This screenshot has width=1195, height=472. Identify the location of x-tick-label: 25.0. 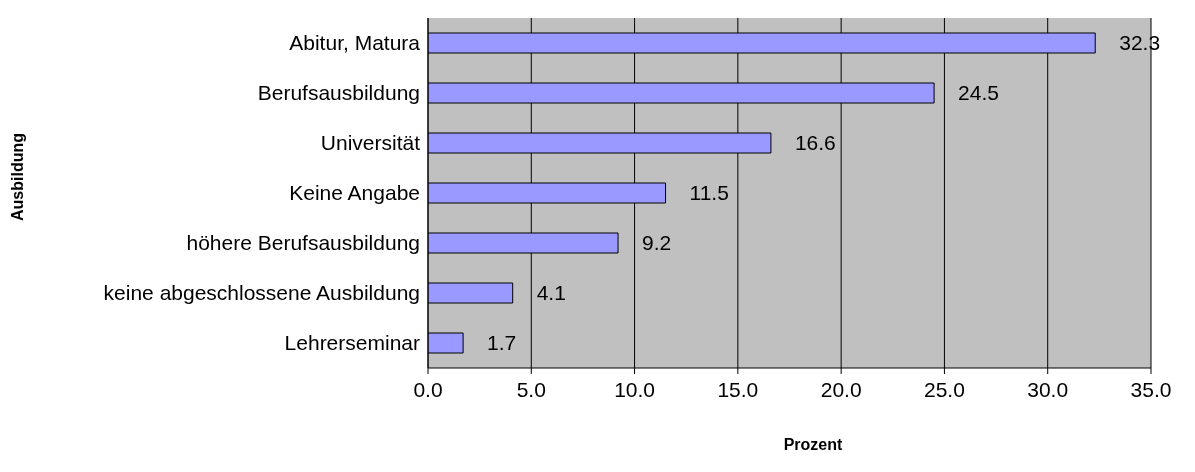
(944, 389).